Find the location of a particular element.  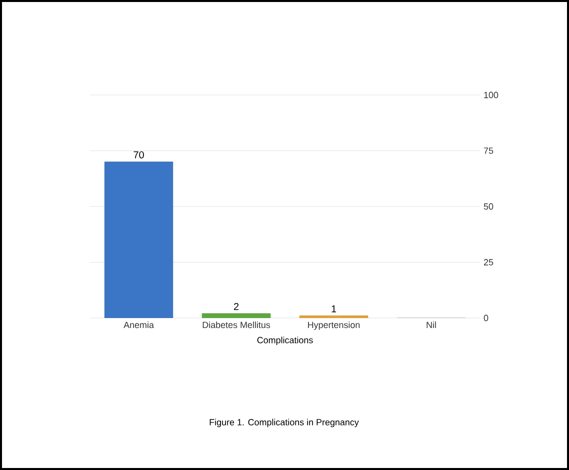

y-tick-label: 25 is located at coordinates (489, 262).